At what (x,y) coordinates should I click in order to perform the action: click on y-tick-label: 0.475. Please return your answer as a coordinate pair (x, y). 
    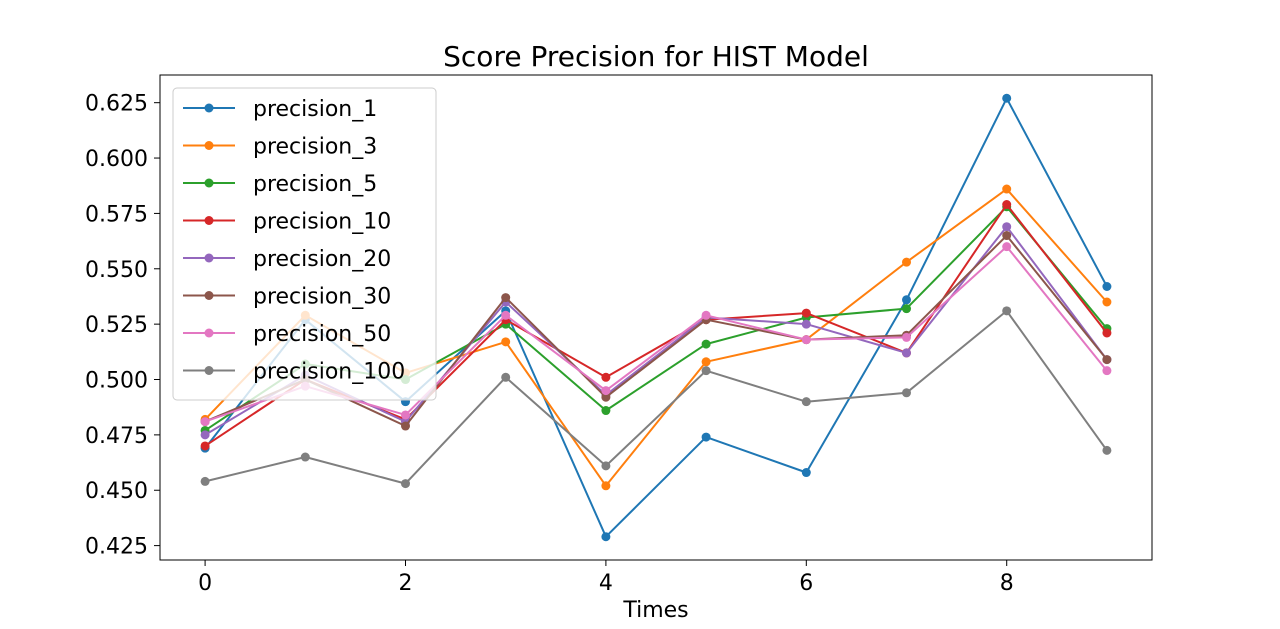
    Looking at the image, I should click on (116, 436).